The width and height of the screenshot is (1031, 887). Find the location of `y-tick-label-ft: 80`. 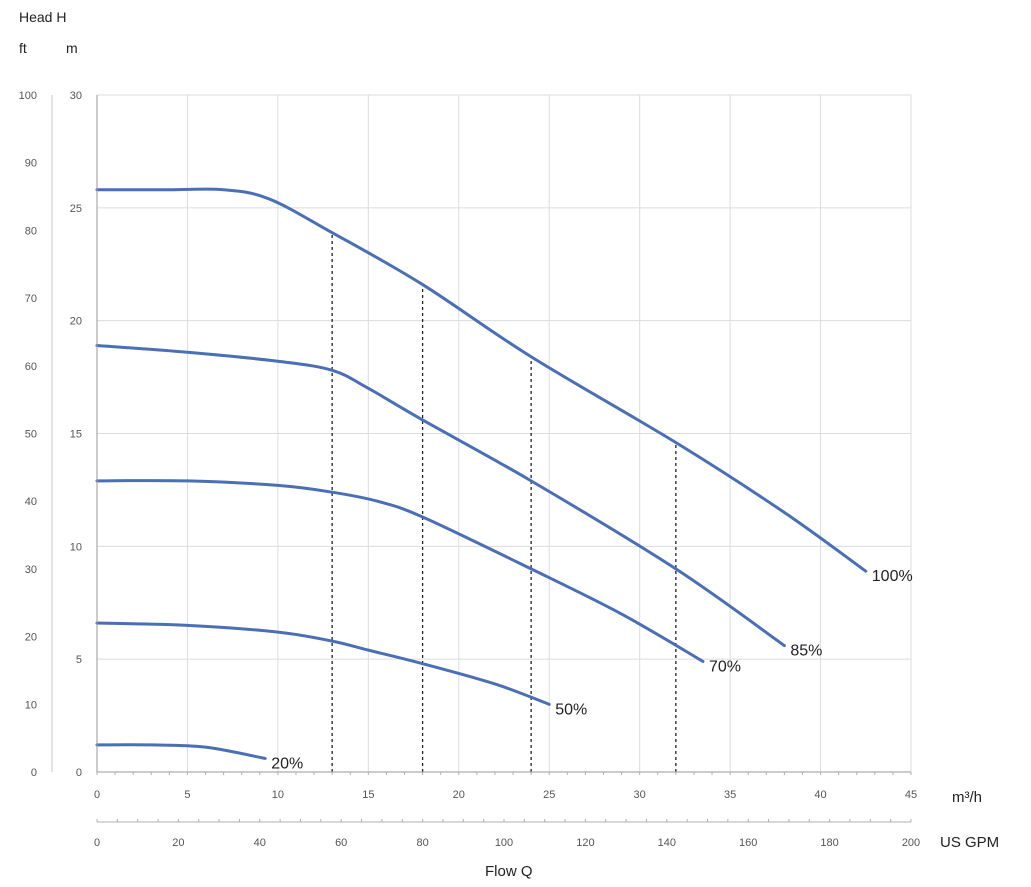

y-tick-label-ft: 80 is located at coordinates (31, 231).